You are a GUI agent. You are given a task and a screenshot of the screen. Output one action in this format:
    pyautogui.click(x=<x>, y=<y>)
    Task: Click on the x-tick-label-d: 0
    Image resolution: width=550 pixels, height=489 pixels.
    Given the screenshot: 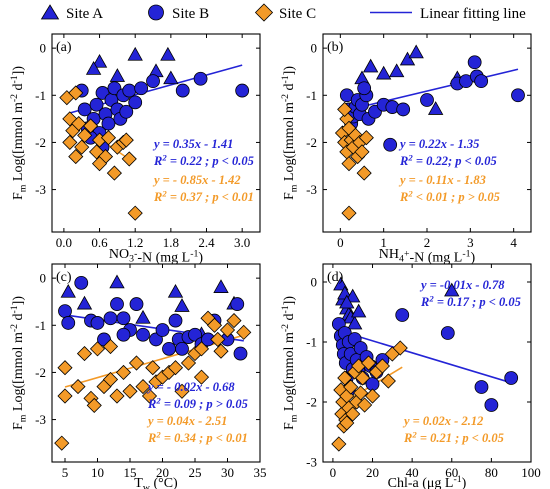 What is the action you would take?
    pyautogui.click(x=333, y=472)
    